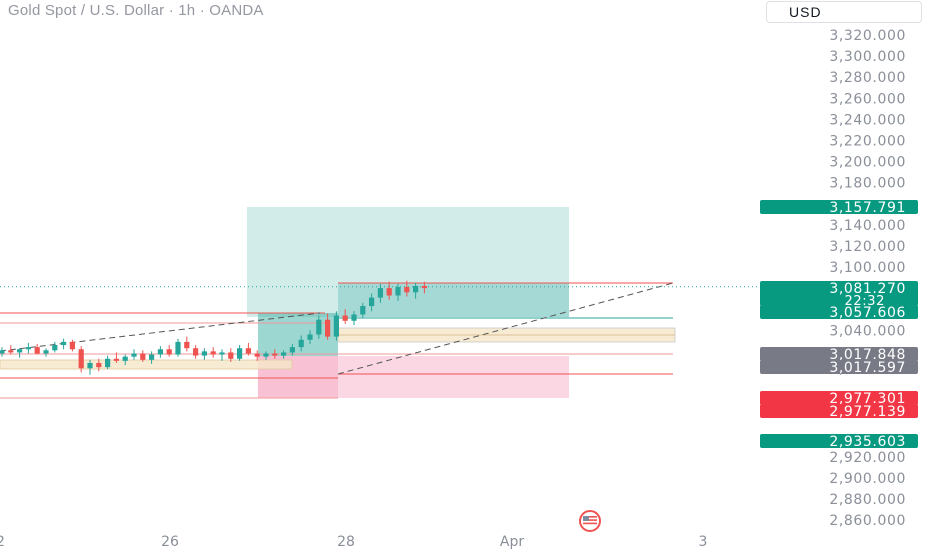 This screenshot has width=932, height=555. Describe the element at coordinates (867, 99) in the screenshot. I see `y-tick-label: 3,260.000` at that location.